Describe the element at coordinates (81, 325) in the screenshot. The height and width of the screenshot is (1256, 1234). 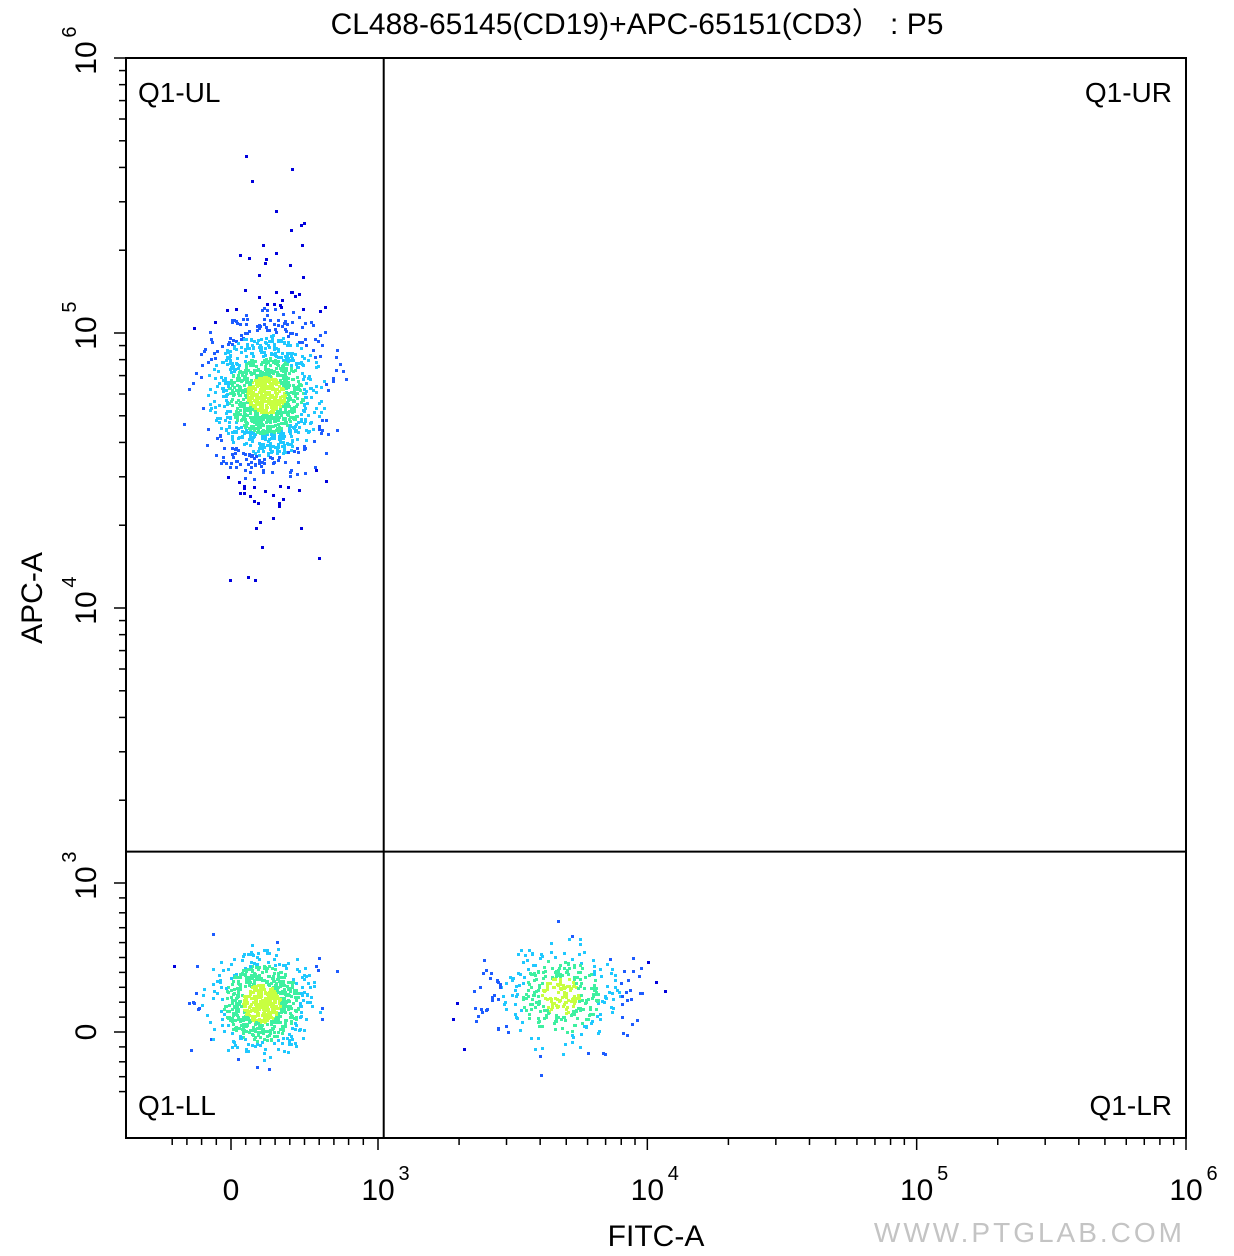
I see `y-tick: 105` at that location.